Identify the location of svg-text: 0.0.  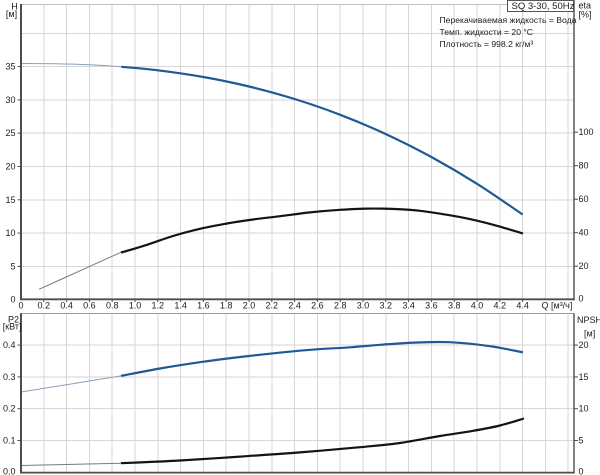
(9, 470).